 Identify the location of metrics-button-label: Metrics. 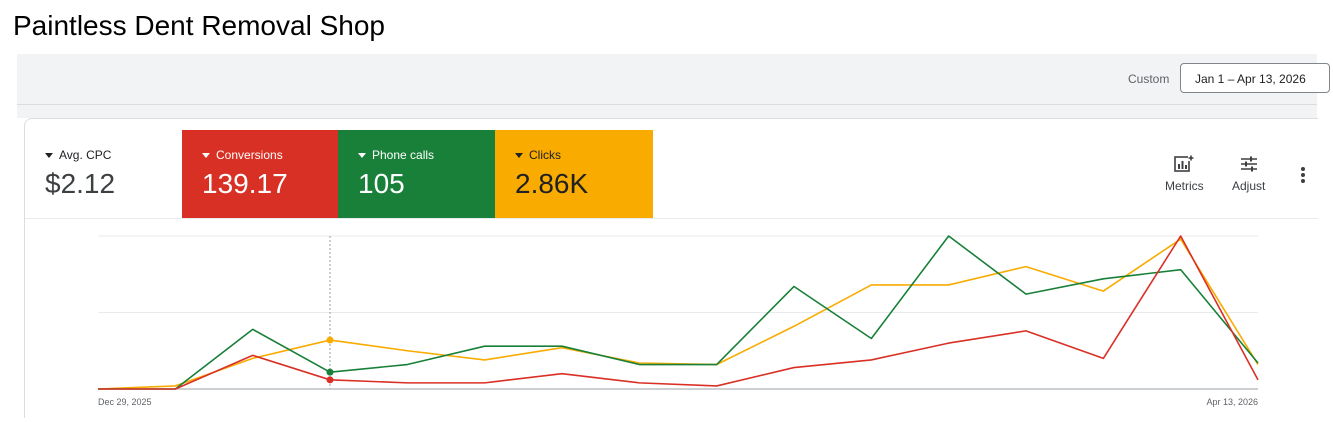
(1184, 186).